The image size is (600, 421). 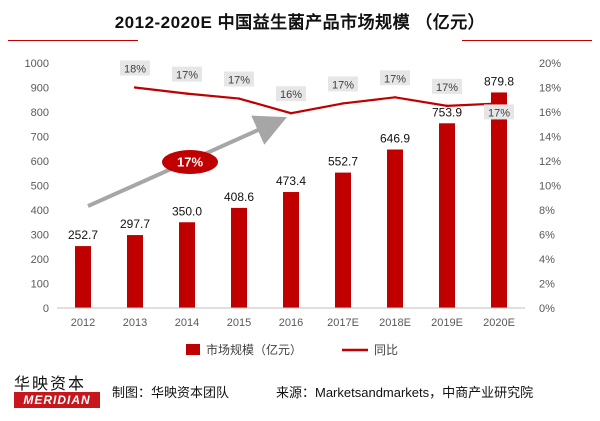 What do you see at coordinates (239, 323) in the screenshot?
I see `x-tick-label: 2015` at bounding box center [239, 323].